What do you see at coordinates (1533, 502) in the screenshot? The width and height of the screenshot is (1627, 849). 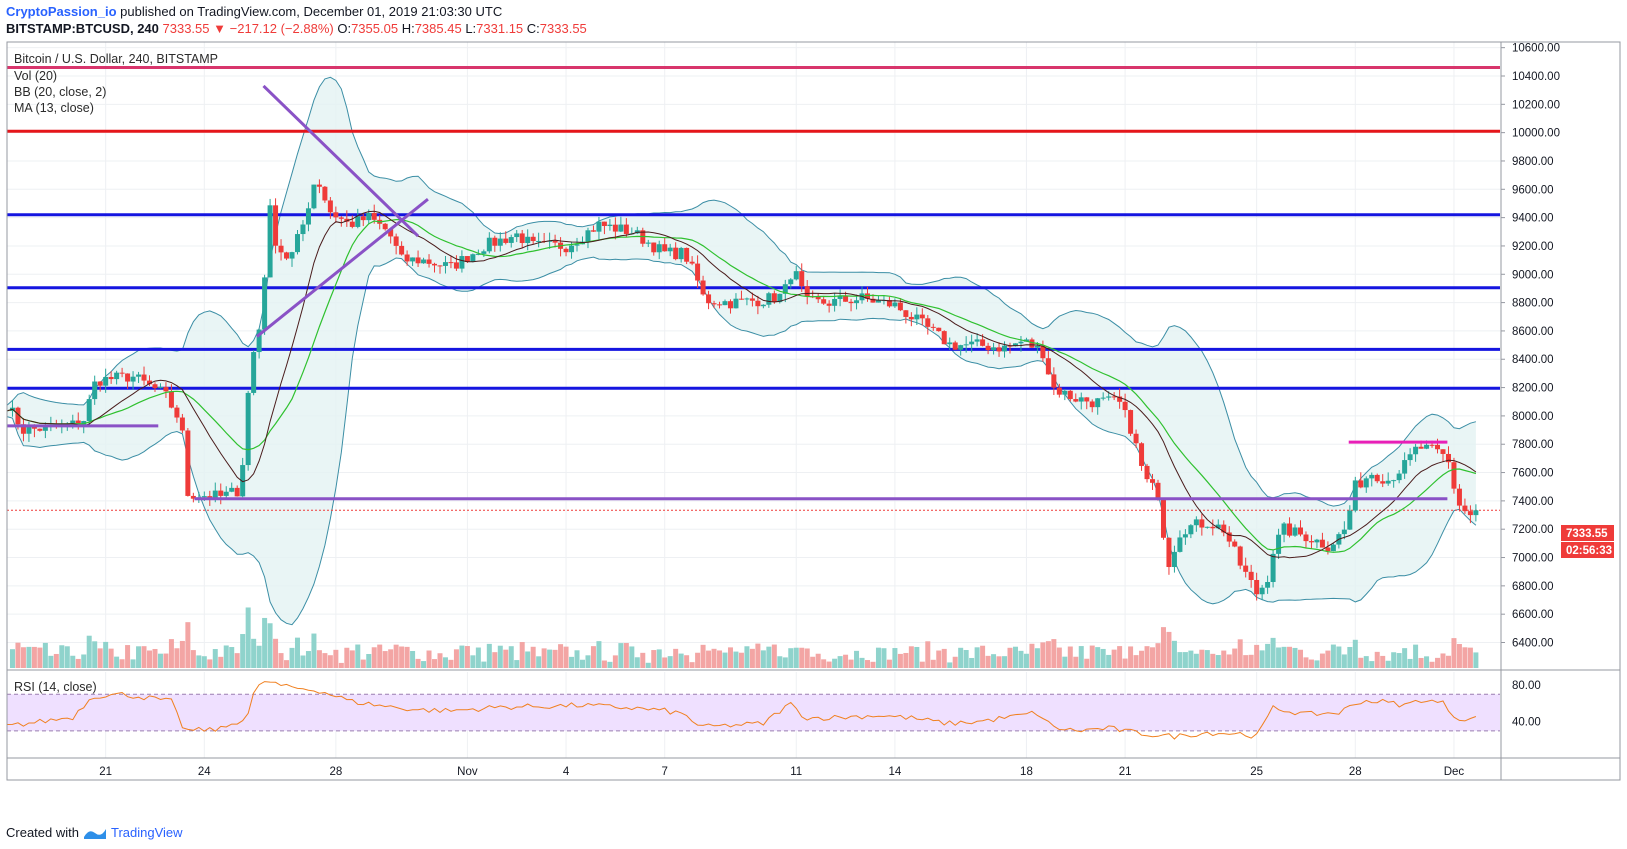 I see `price-tick-label: 7400.00` at bounding box center [1533, 502].